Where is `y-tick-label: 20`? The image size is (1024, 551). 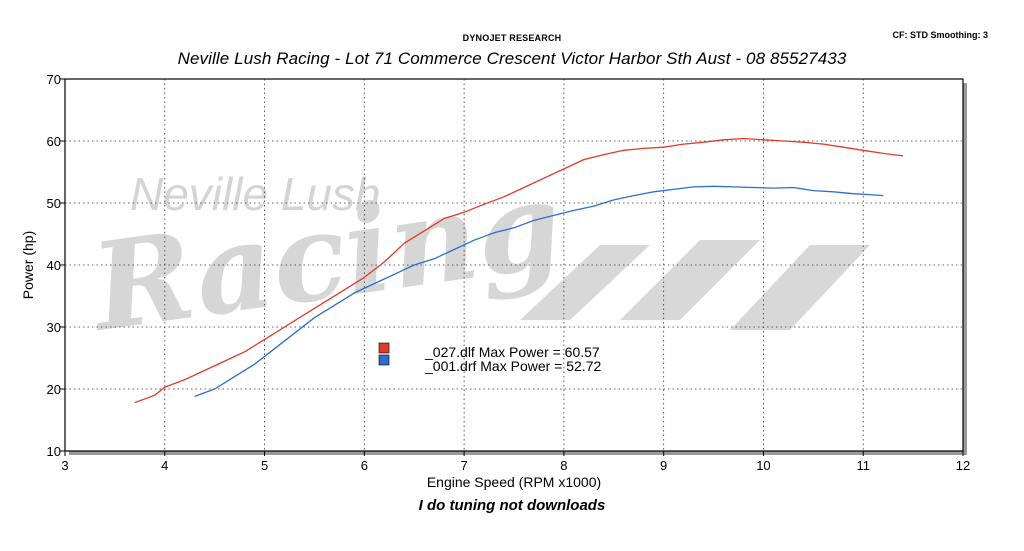
y-tick-label: 20 is located at coordinates (54, 389).